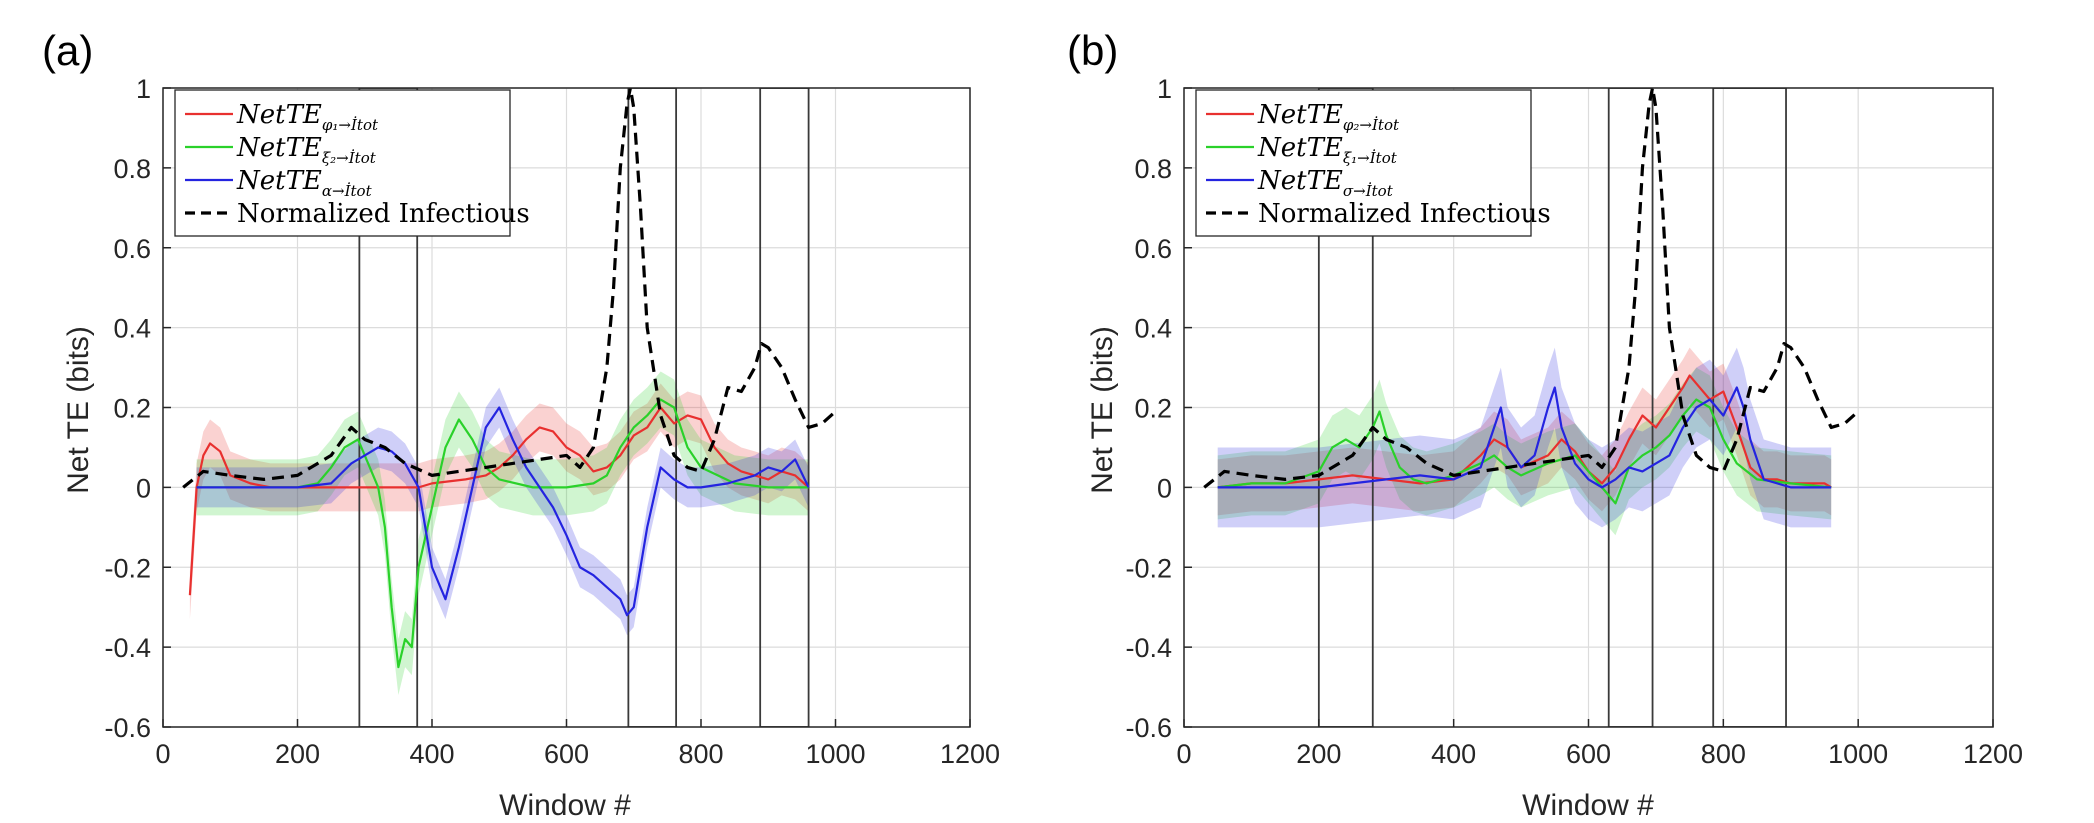  What do you see at coordinates (304, 183) in the screenshot?
I see `legend-entry: NetTEα→İtot` at bounding box center [304, 183].